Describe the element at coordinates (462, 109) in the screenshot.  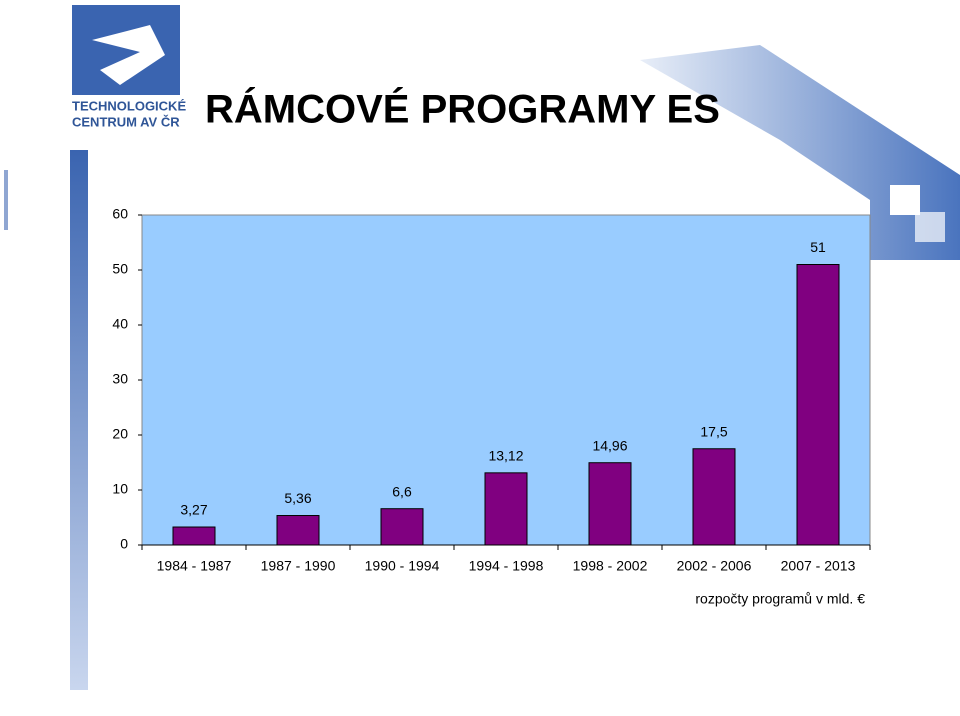
I see `chart-title: RÁMCOVÉ PROGRAMY ES` at that location.